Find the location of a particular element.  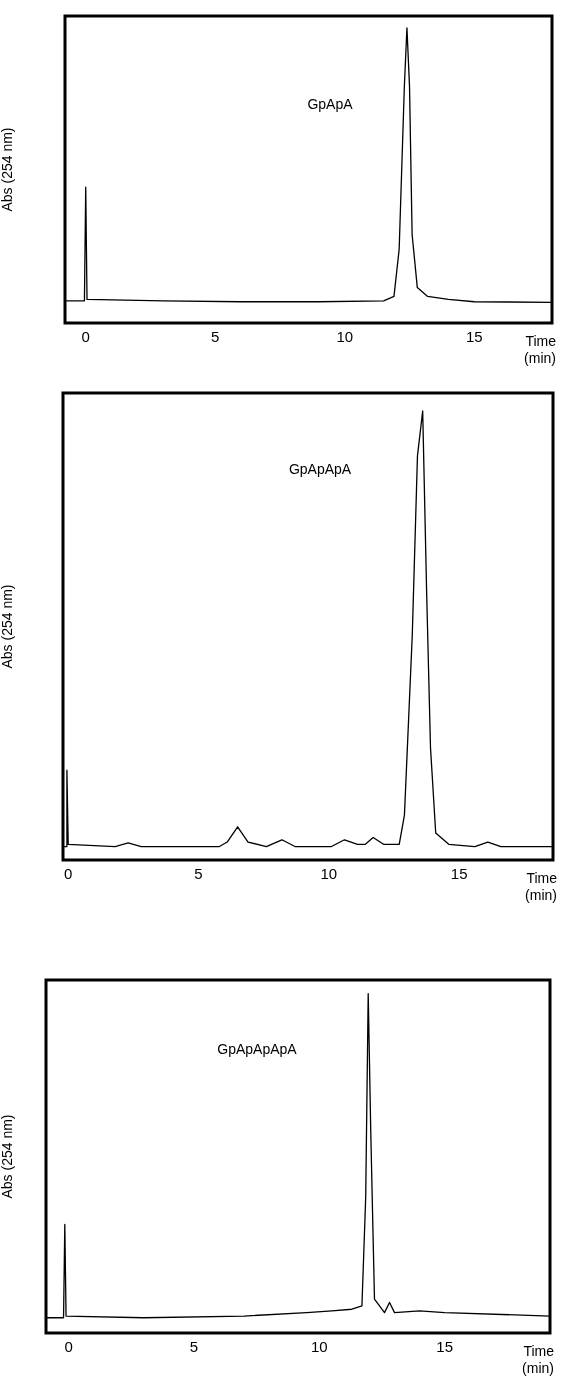

annotation: GpApApA is located at coordinates (320, 468).